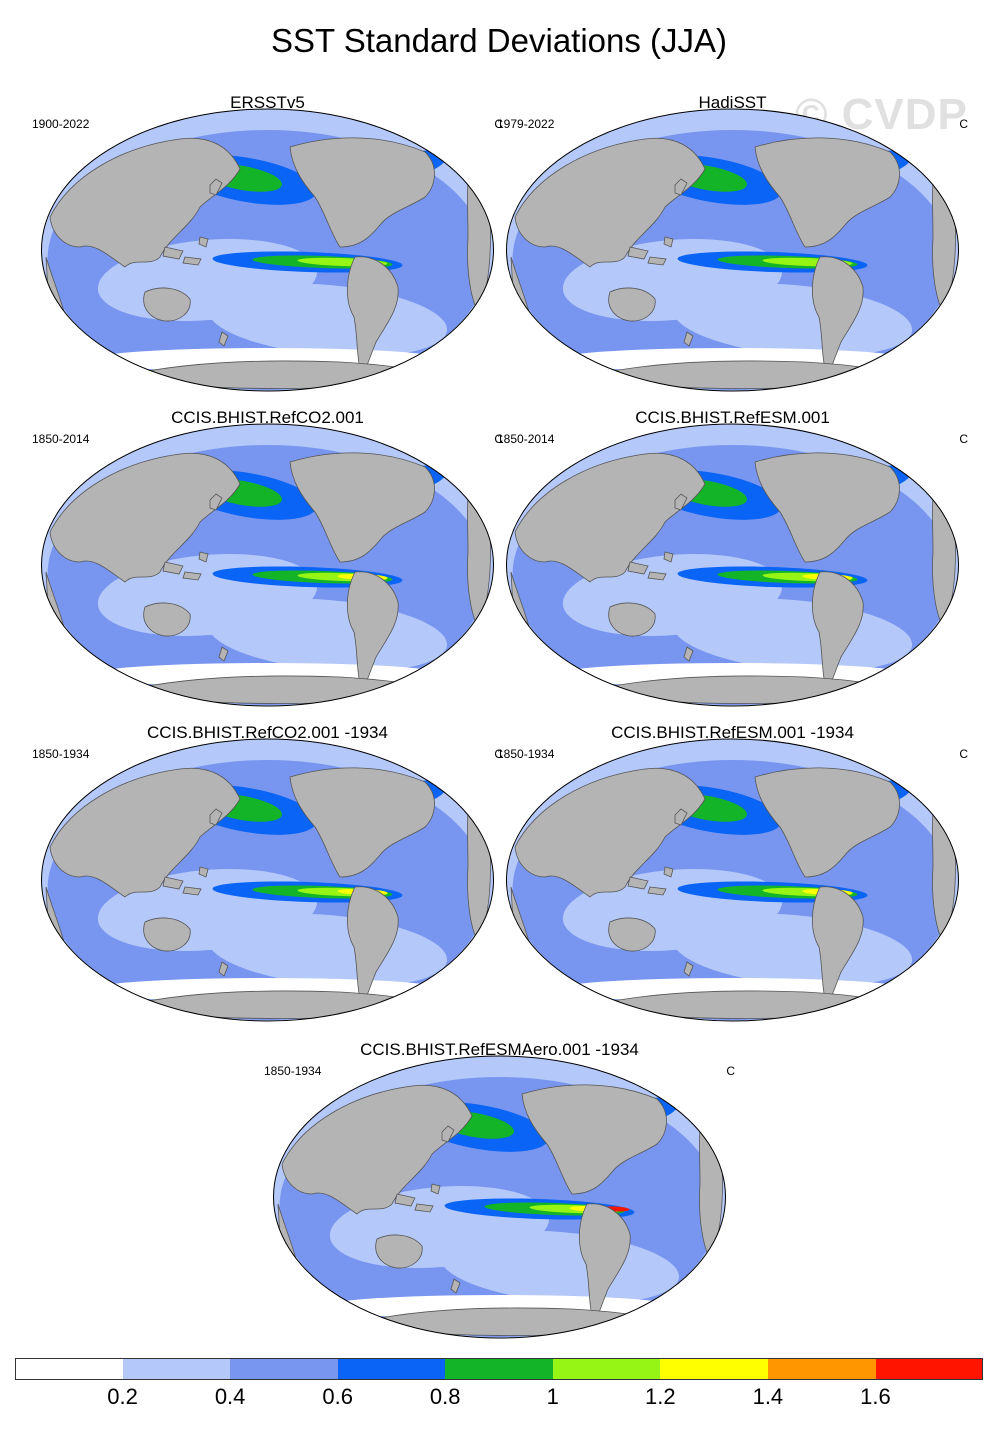 This screenshot has width=998, height=1438. What do you see at coordinates (122, 1396) in the screenshot?
I see `colorbar-tick-label: 0.2` at bounding box center [122, 1396].